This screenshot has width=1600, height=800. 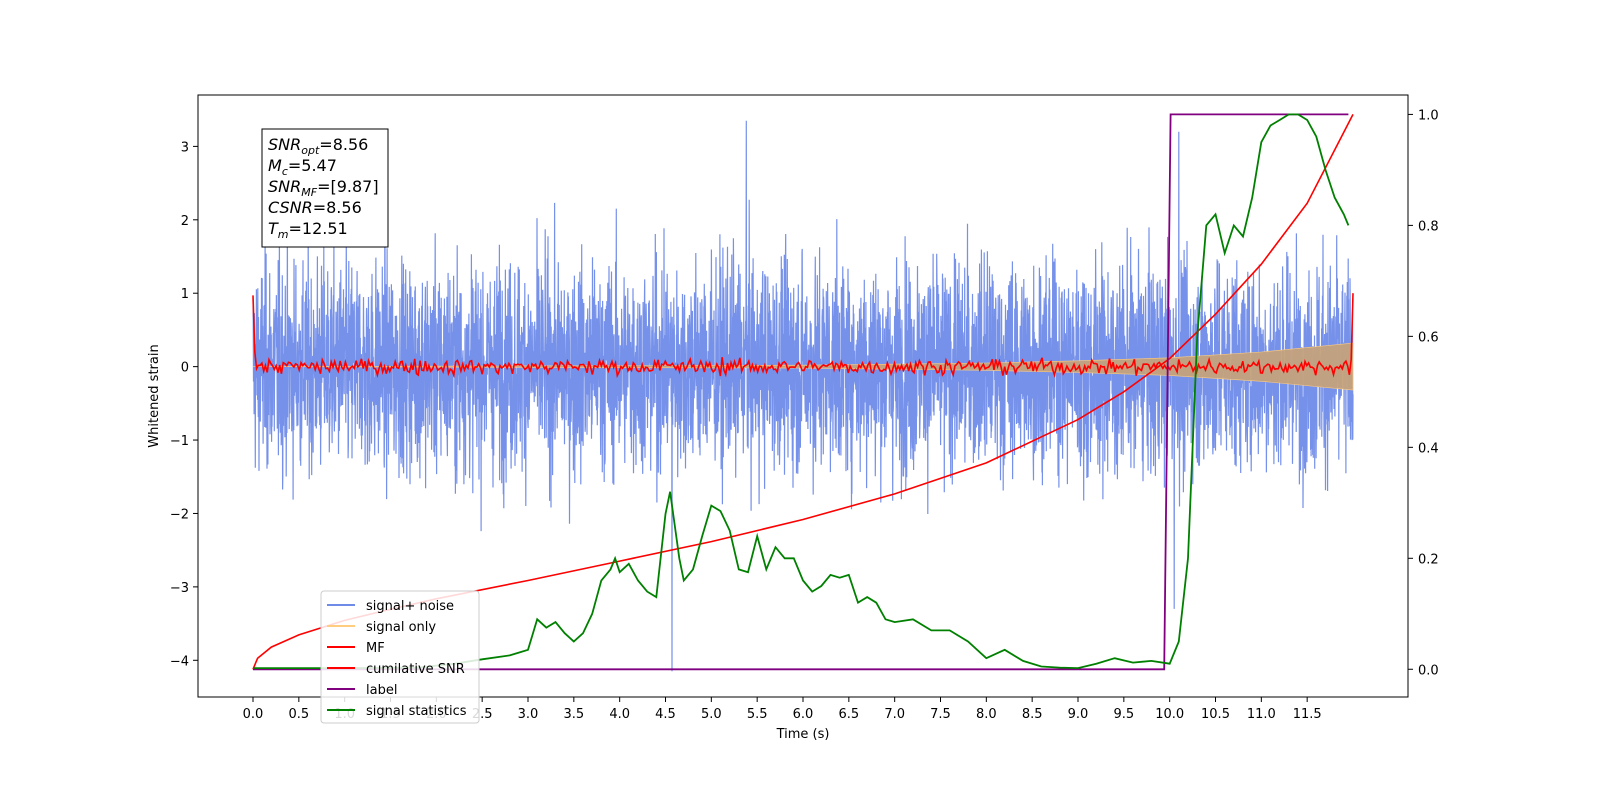 I want to click on y-axis-title: Whitened strain, so click(x=154, y=395).